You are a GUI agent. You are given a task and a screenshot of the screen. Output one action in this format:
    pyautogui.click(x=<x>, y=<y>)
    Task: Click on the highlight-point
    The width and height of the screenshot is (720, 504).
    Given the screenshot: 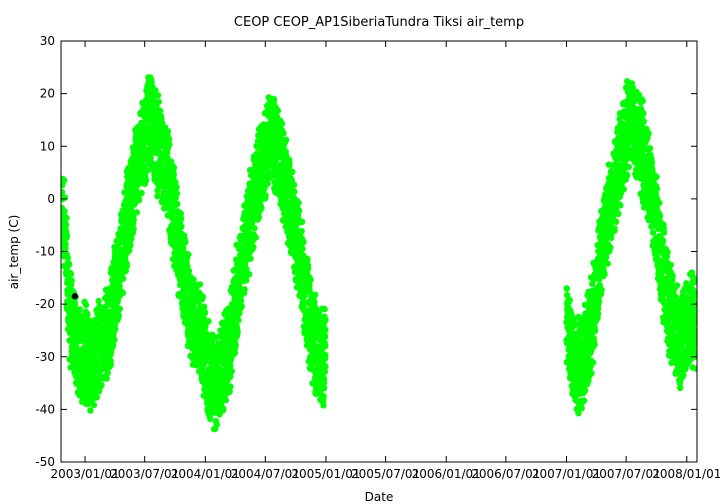 What is the action you would take?
    pyautogui.click(x=75, y=296)
    